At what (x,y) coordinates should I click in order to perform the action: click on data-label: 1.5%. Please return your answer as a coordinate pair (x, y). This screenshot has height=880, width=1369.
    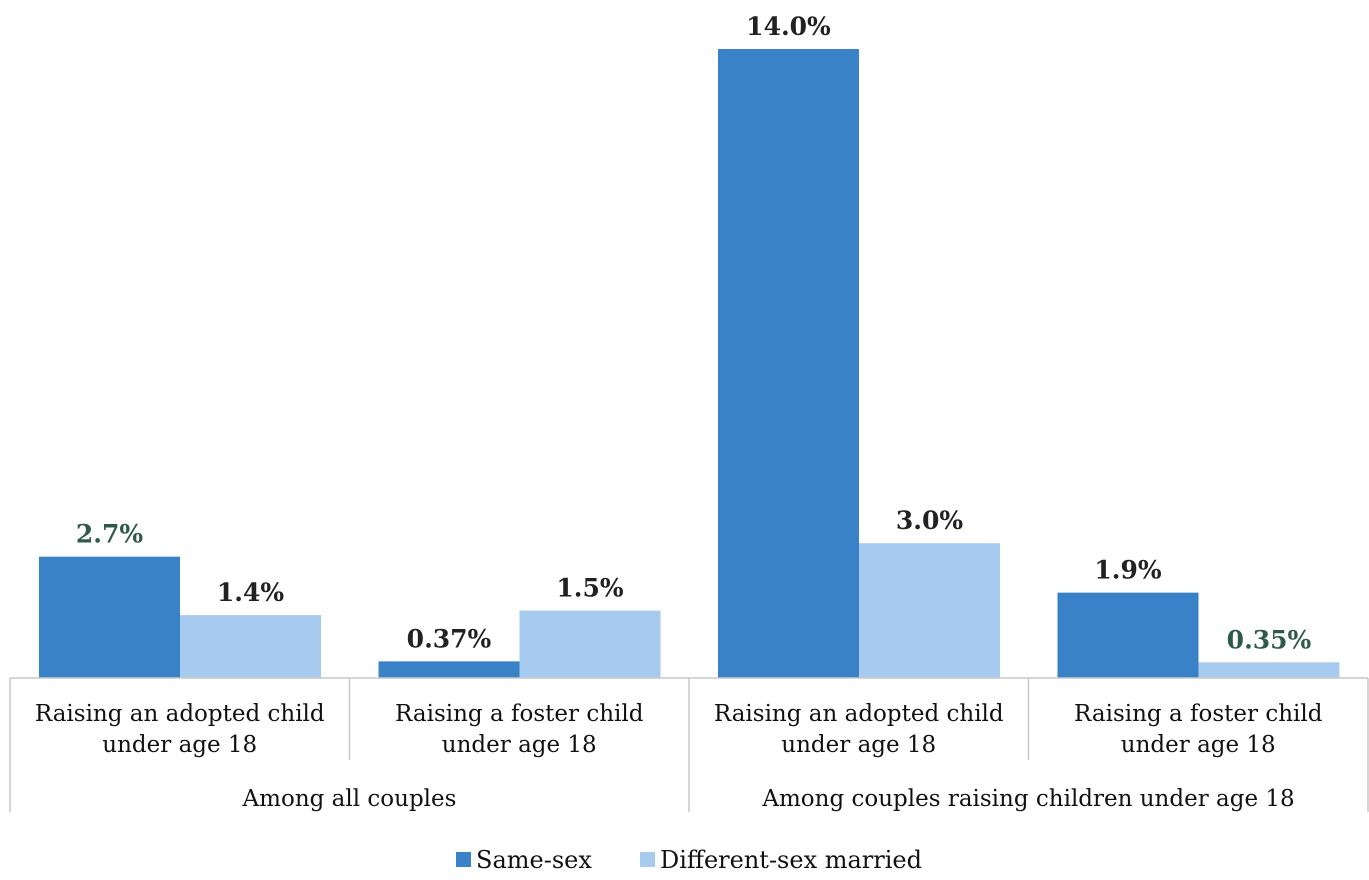
    Looking at the image, I should click on (589, 588).